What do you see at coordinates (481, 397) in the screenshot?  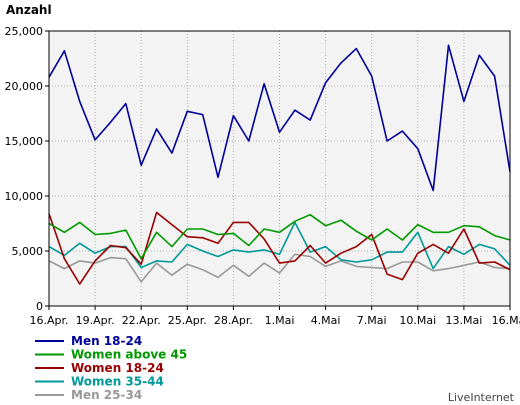 I see `branding-label: LiveInternet` at bounding box center [481, 397].